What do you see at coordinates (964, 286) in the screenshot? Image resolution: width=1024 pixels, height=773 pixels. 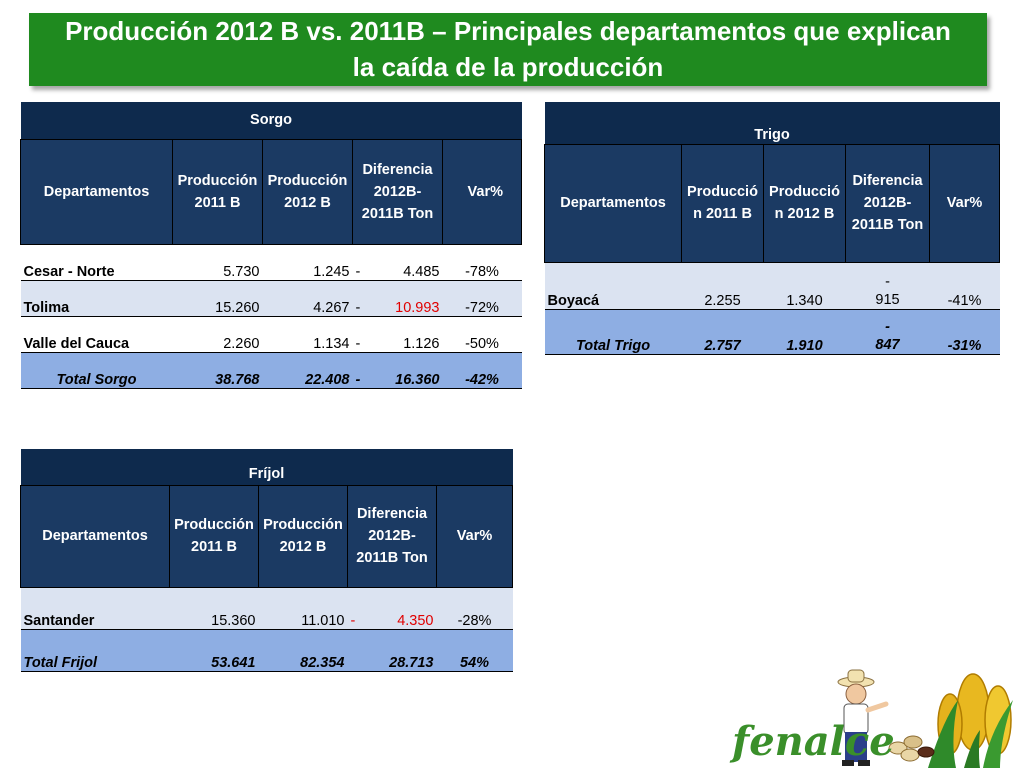 I see `value-var: -41%` at bounding box center [964, 286].